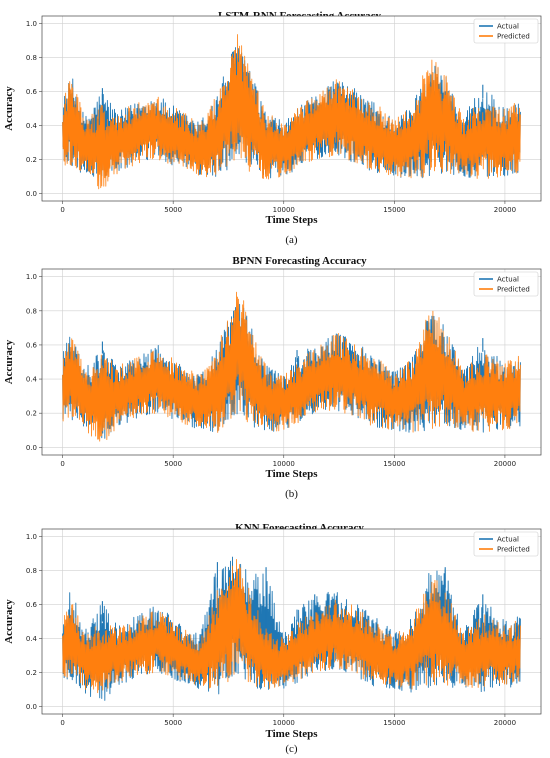 The image size is (550, 758). What do you see at coordinates (31, 58) in the screenshot?
I see `y-tick-label-a: 0.8` at bounding box center [31, 58].